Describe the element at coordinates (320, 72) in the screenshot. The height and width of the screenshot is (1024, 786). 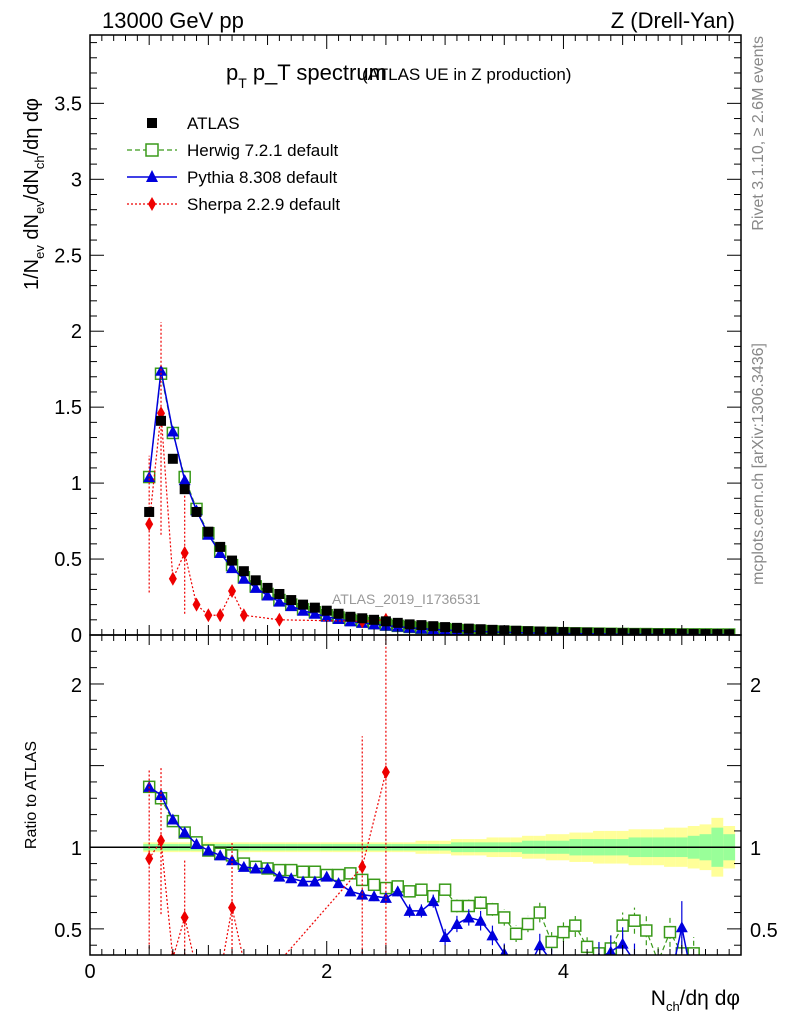
I see `main-title-text: p_T spectrum` at that location.